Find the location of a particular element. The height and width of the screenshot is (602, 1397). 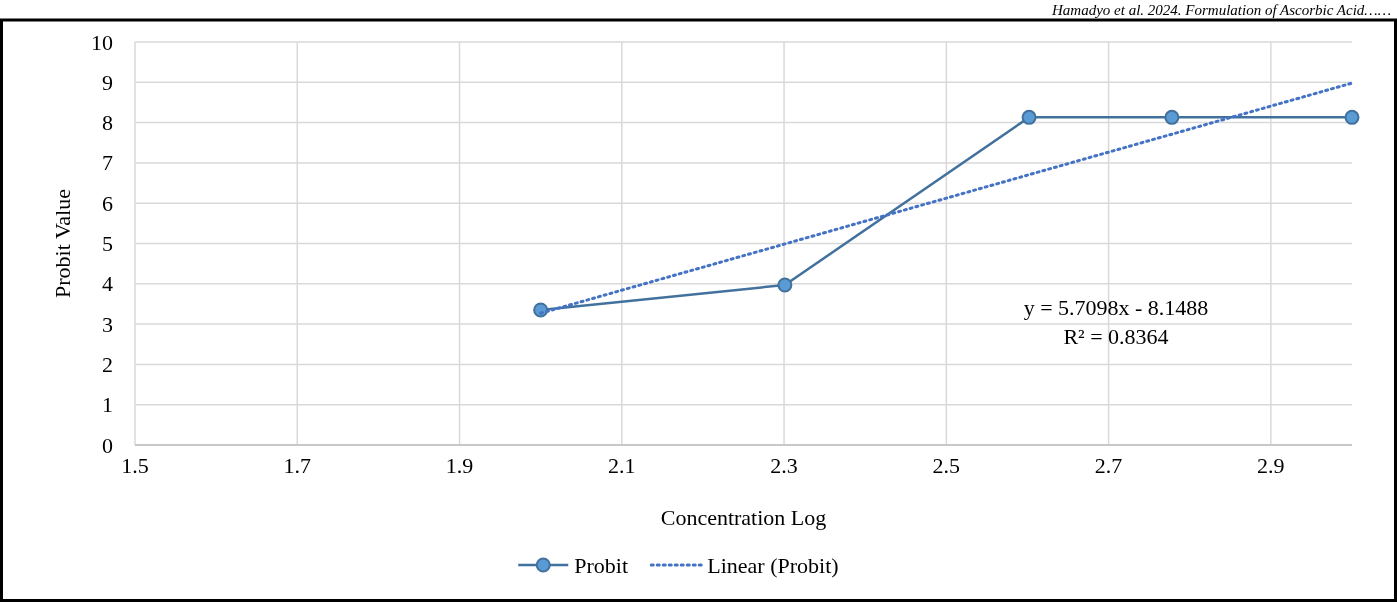

y-tick-label: 4 is located at coordinates (107, 284).